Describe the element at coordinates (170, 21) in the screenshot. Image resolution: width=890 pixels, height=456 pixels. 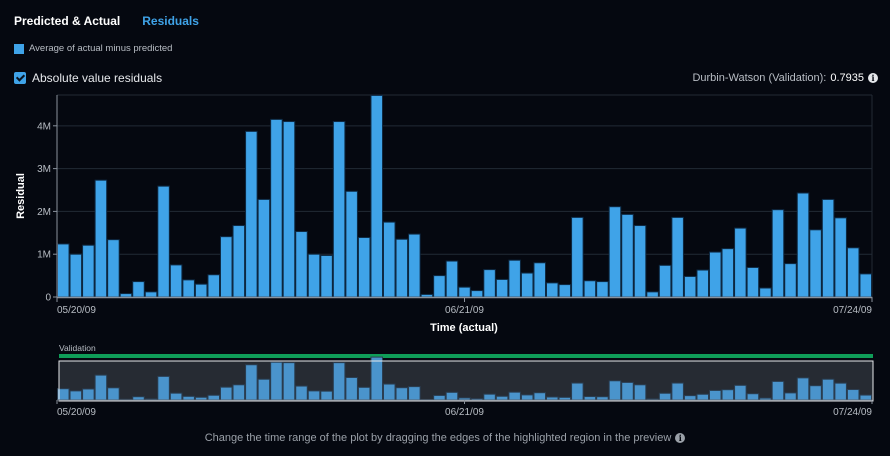
I see `tab-residuals: Residuals` at that location.